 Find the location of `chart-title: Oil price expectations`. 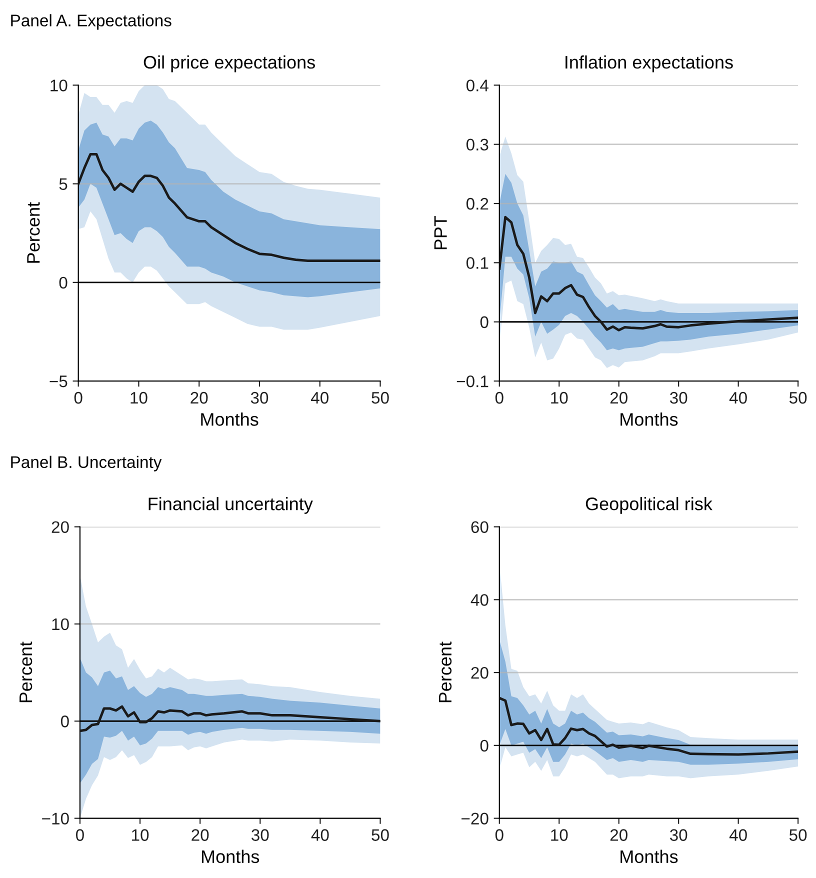

chart-title: Oil price expectations is located at coordinates (229, 63).